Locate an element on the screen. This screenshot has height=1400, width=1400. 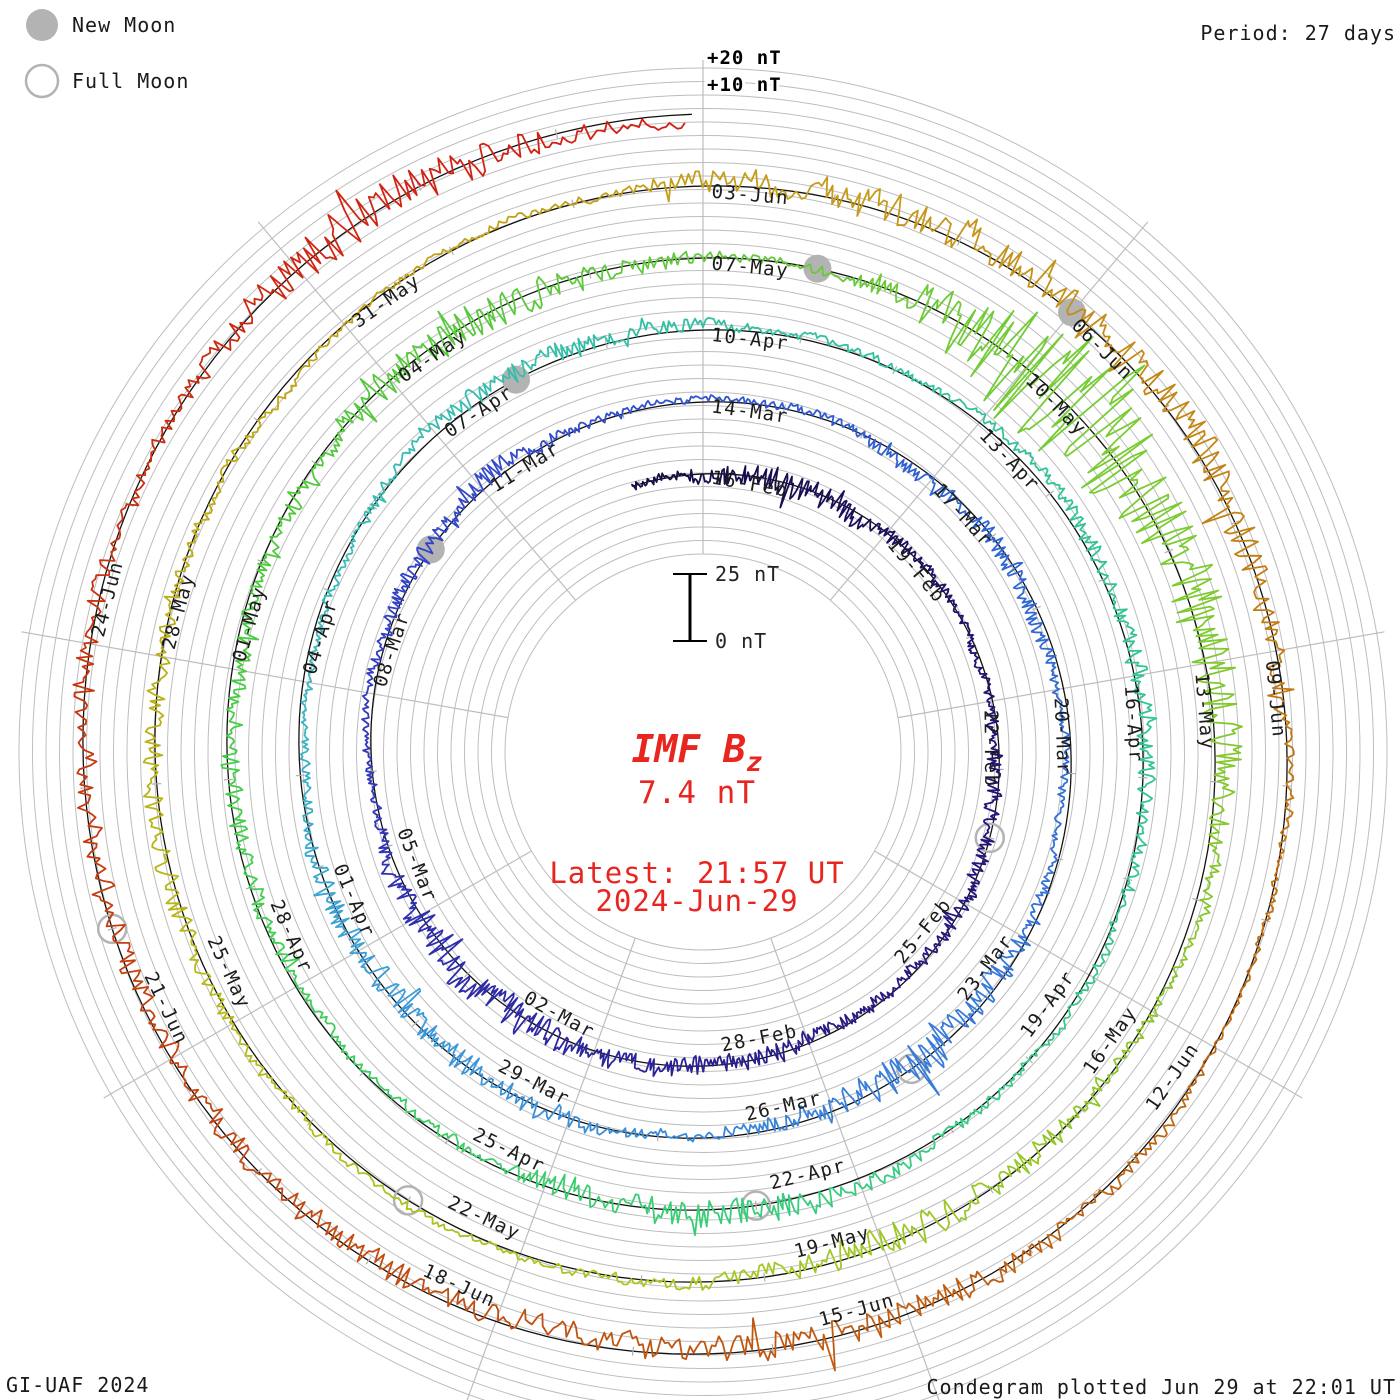
date-label: 22-Feb is located at coordinates (990, 749).